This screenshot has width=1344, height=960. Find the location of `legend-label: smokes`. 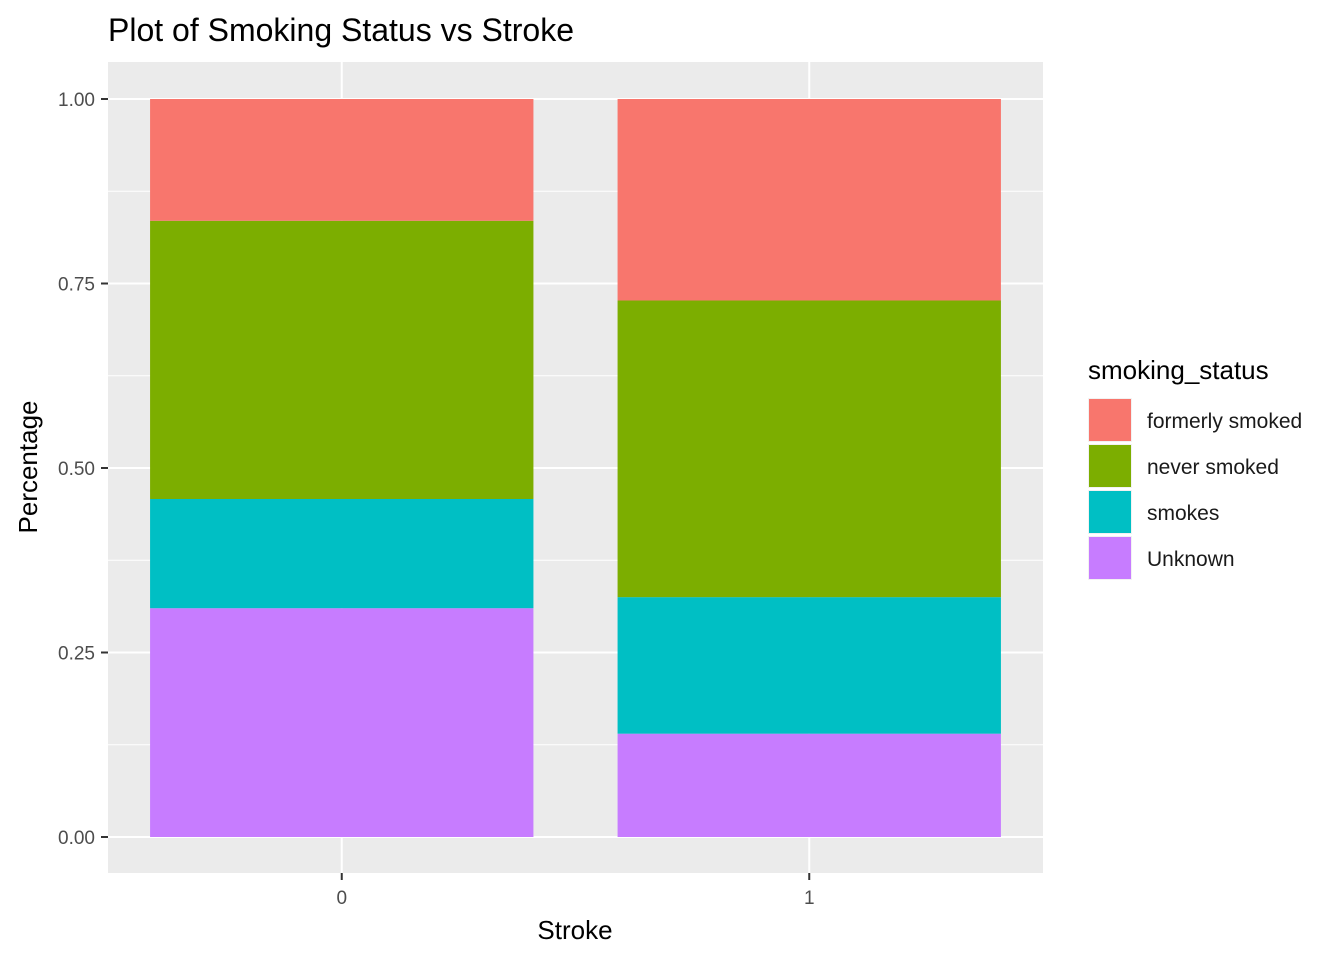

legend-label: smokes is located at coordinates (1183, 513).